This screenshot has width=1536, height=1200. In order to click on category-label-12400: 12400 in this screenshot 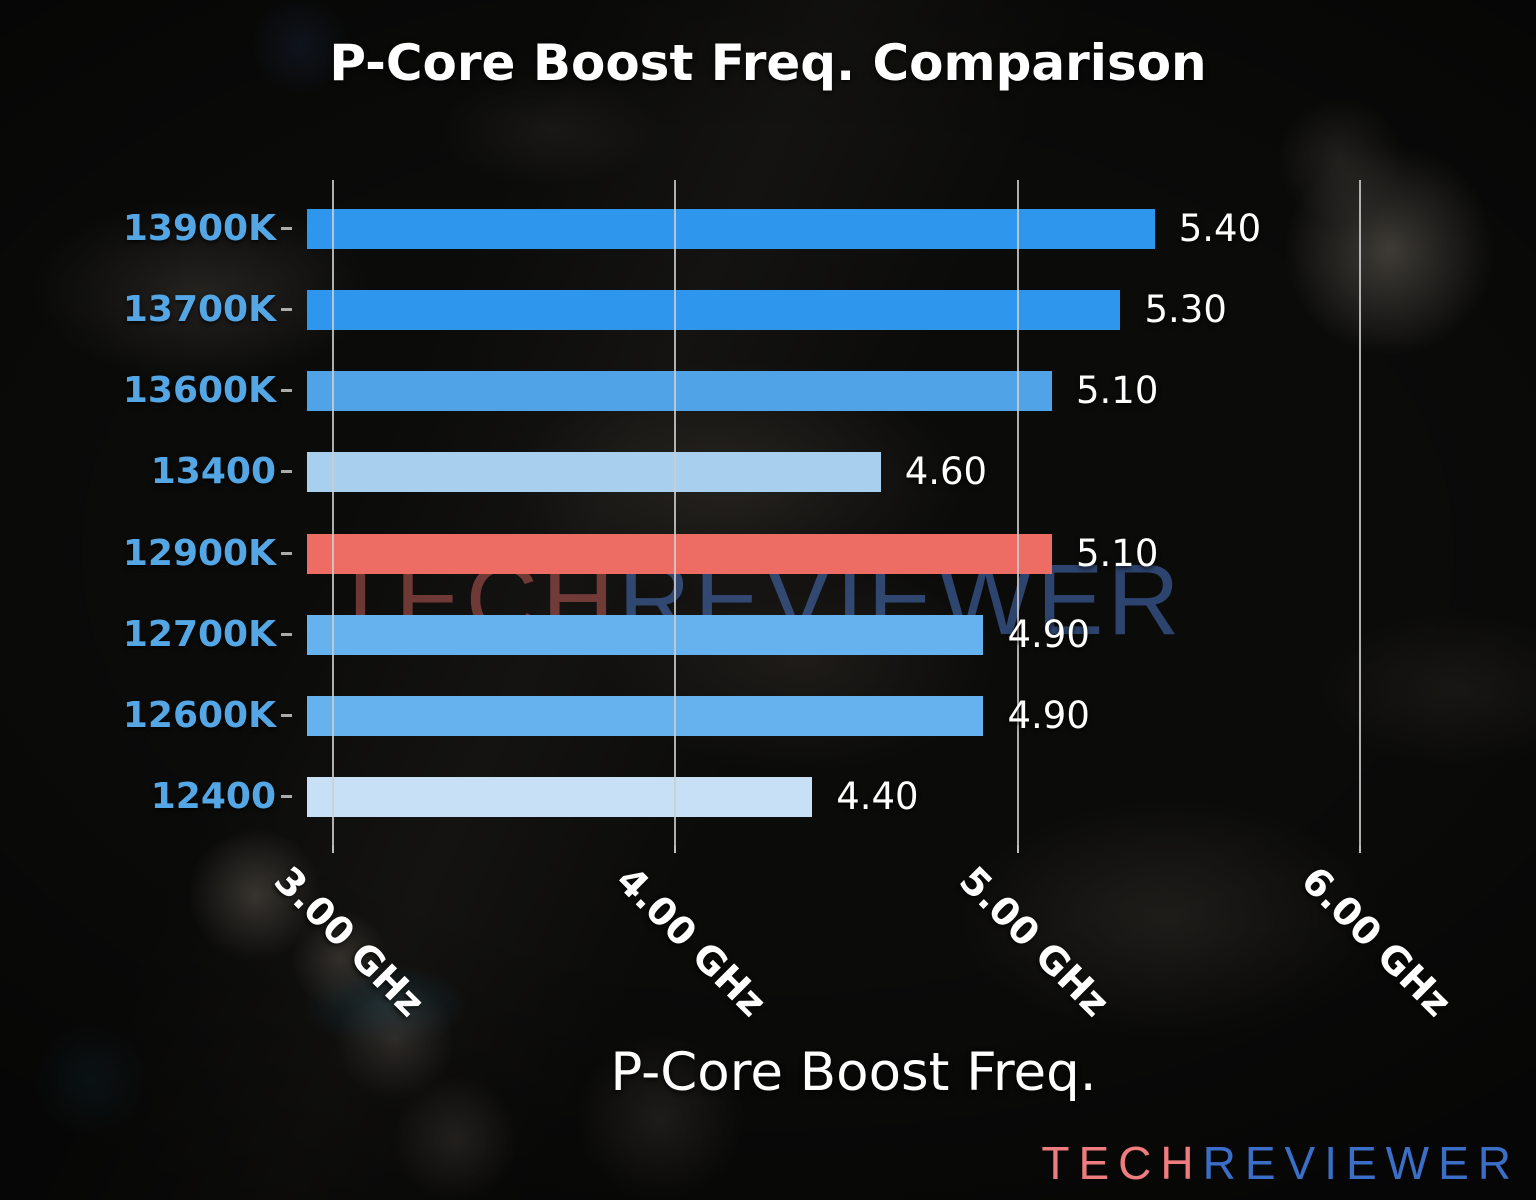, I will do `click(213, 797)`.